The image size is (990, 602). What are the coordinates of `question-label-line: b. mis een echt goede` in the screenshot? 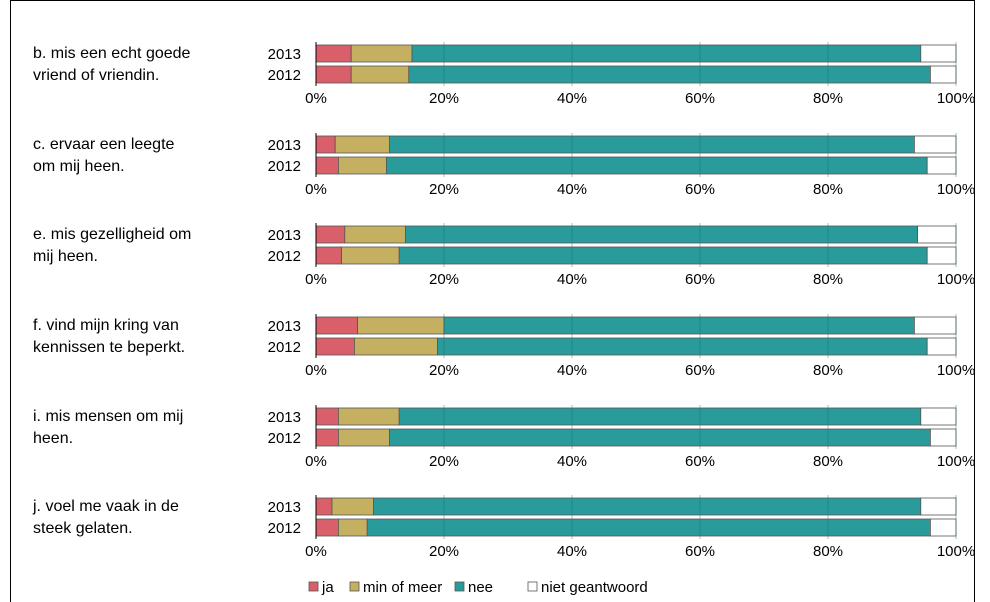 It's located at (112, 53).